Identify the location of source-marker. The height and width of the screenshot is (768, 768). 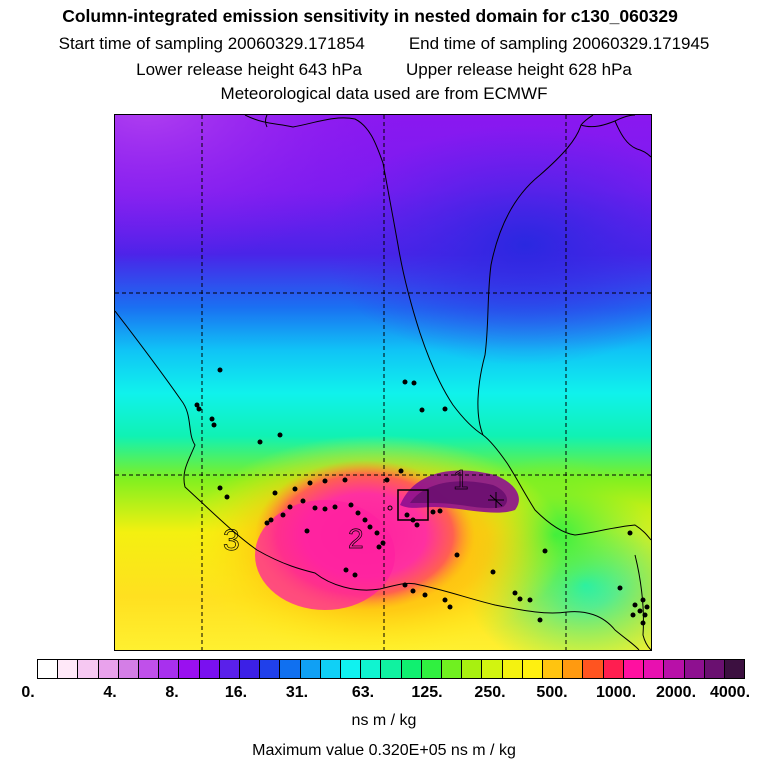
(496, 500).